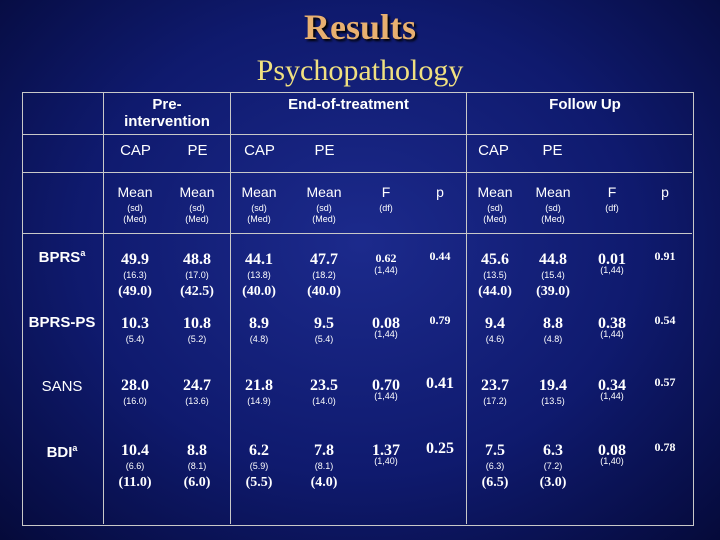  I want to click on table-cell-value: 8.9, so click(259, 323).